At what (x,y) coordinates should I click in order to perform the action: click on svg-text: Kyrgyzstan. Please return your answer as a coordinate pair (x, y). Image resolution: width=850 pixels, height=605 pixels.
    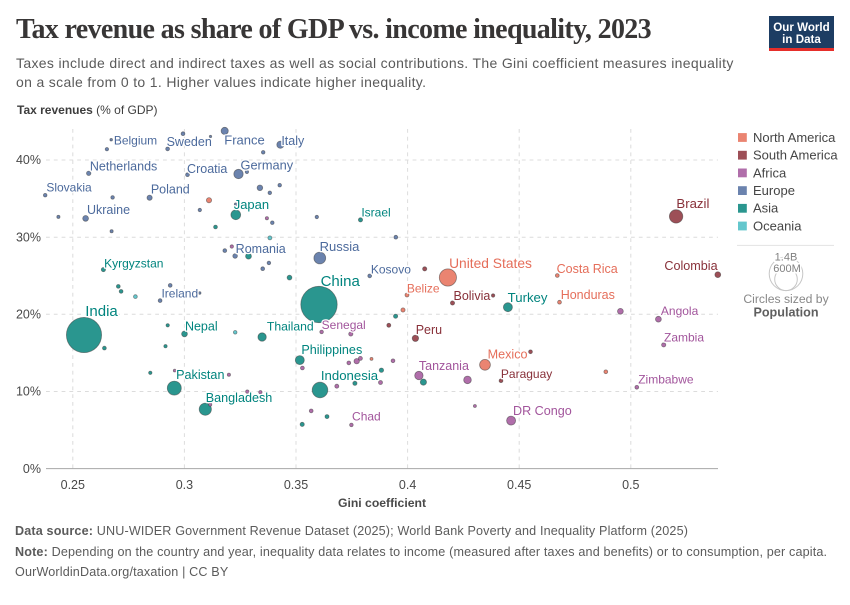
    Looking at the image, I should click on (133, 263).